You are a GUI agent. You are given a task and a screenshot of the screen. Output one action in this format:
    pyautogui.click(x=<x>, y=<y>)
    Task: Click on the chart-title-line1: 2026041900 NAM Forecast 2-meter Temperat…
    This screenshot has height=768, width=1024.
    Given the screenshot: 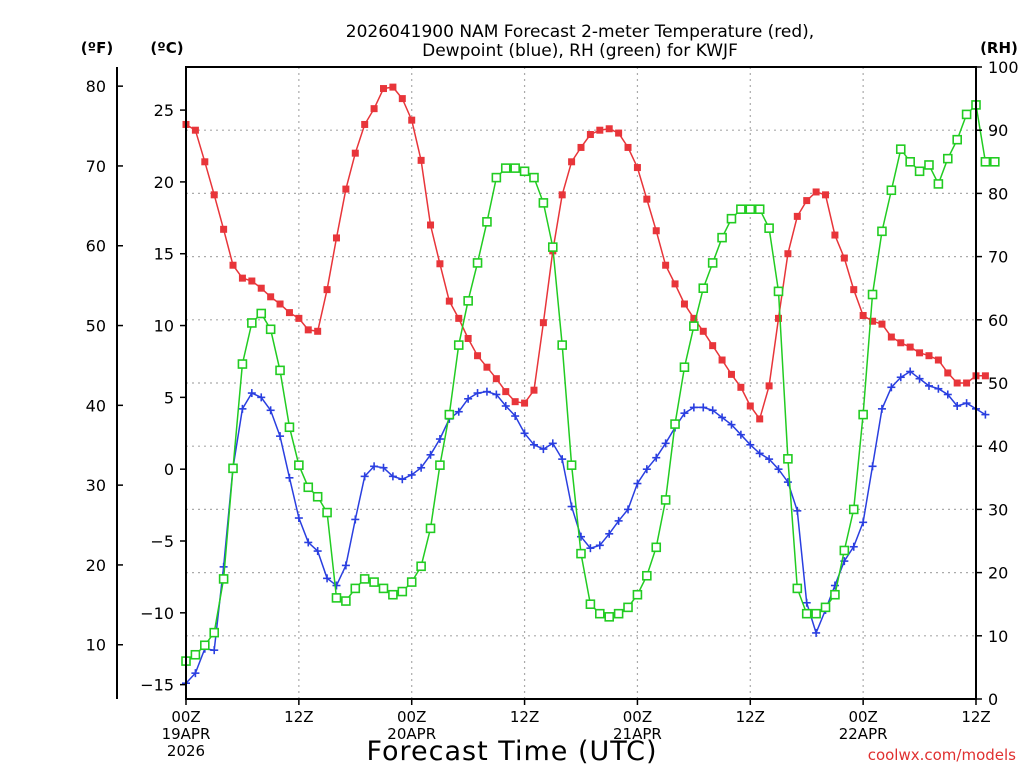 What is the action you would take?
    pyautogui.click(x=580, y=32)
    